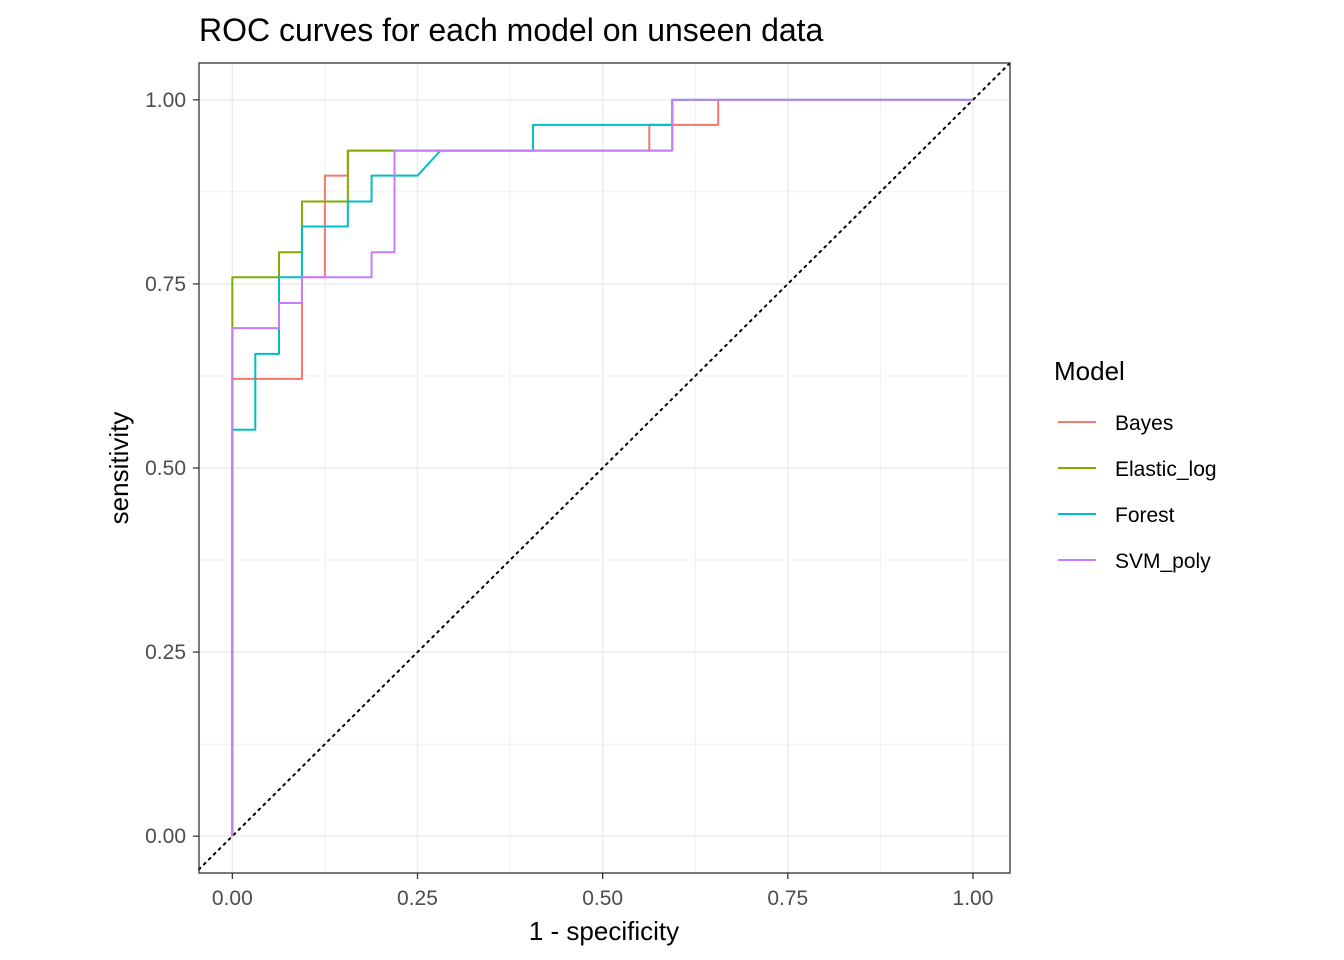 This screenshot has height=960, width=1344. I want to click on y-tick-label: 0.25, so click(165, 652).